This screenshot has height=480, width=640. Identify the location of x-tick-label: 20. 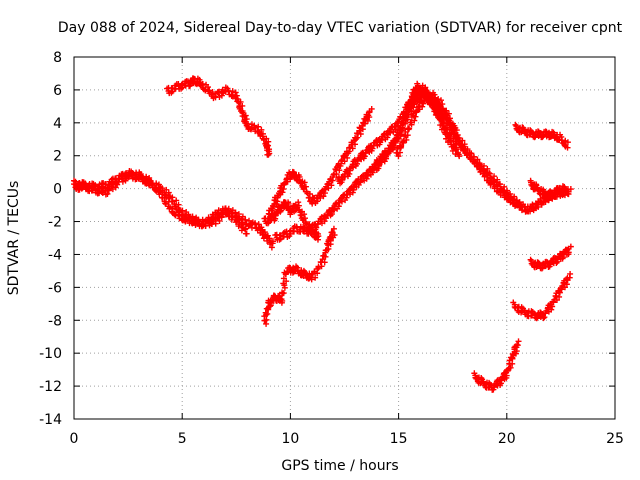
(507, 439).